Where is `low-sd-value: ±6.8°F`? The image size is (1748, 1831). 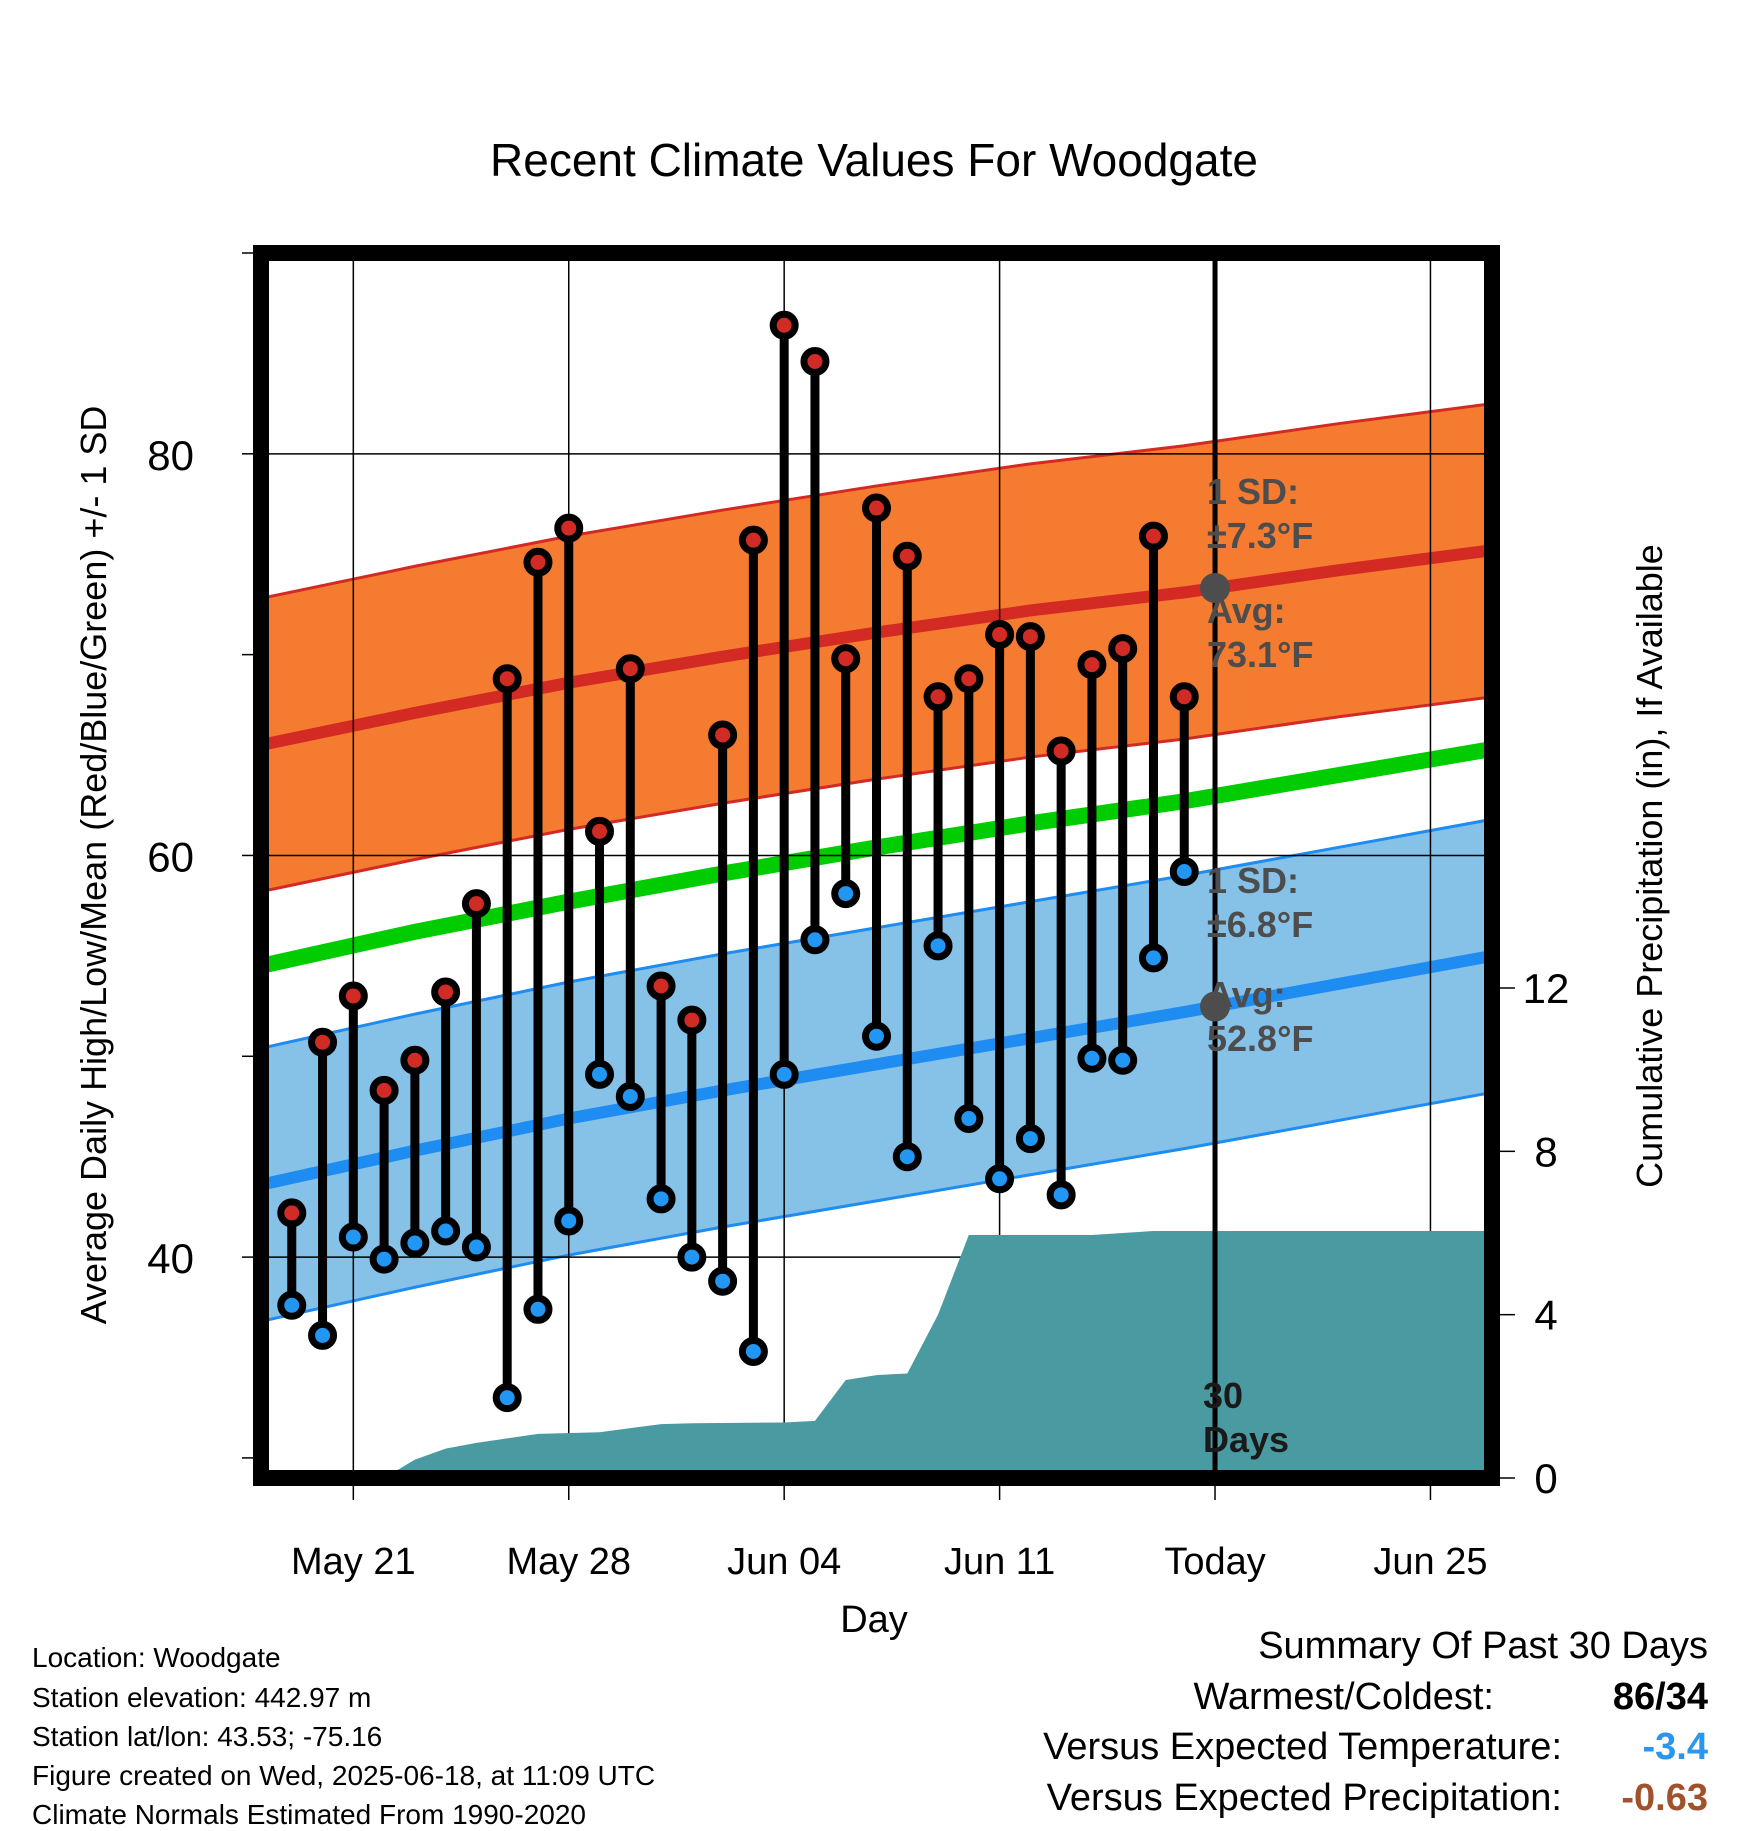 low-sd-value: ±6.8°F is located at coordinates (1260, 924).